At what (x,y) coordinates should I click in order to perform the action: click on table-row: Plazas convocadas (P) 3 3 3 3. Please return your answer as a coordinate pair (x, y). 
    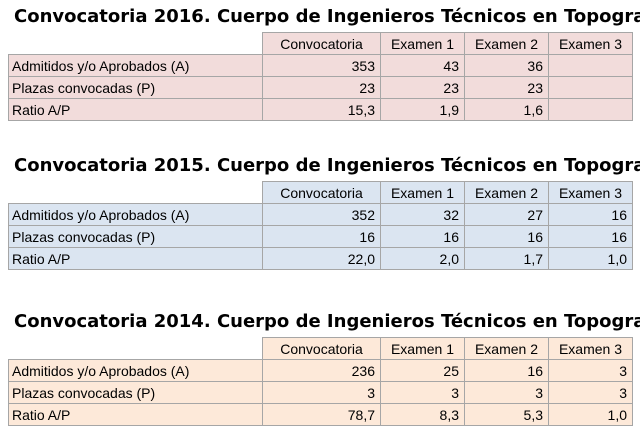
    Looking at the image, I should click on (320, 392).